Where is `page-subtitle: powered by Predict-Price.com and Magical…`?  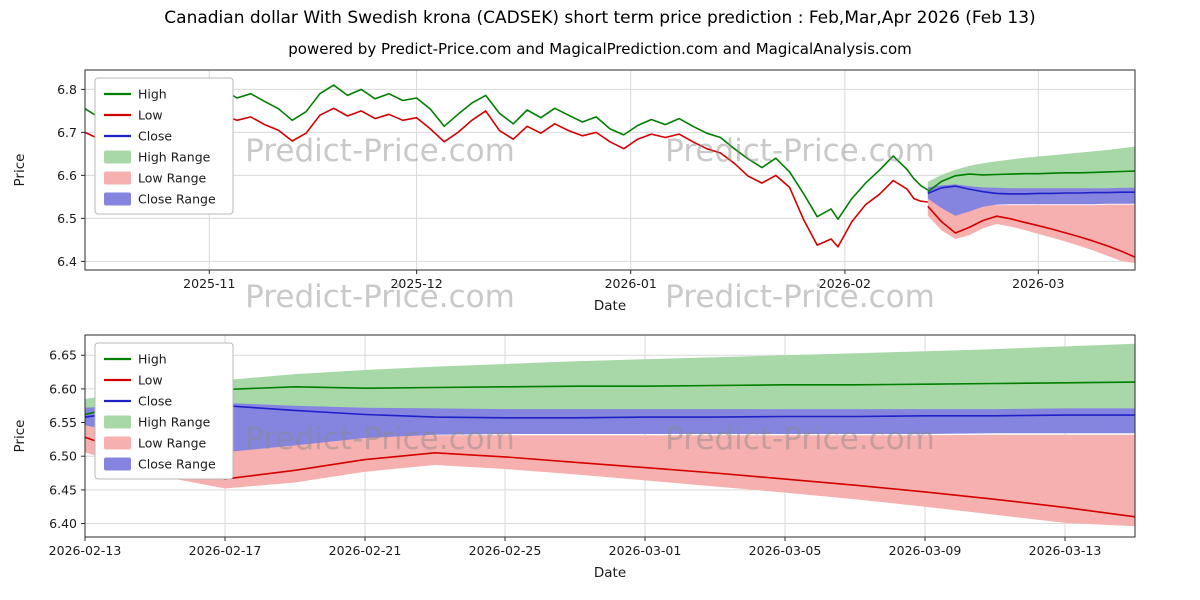 page-subtitle: powered by Predict-Price.com and Magical… is located at coordinates (600, 49).